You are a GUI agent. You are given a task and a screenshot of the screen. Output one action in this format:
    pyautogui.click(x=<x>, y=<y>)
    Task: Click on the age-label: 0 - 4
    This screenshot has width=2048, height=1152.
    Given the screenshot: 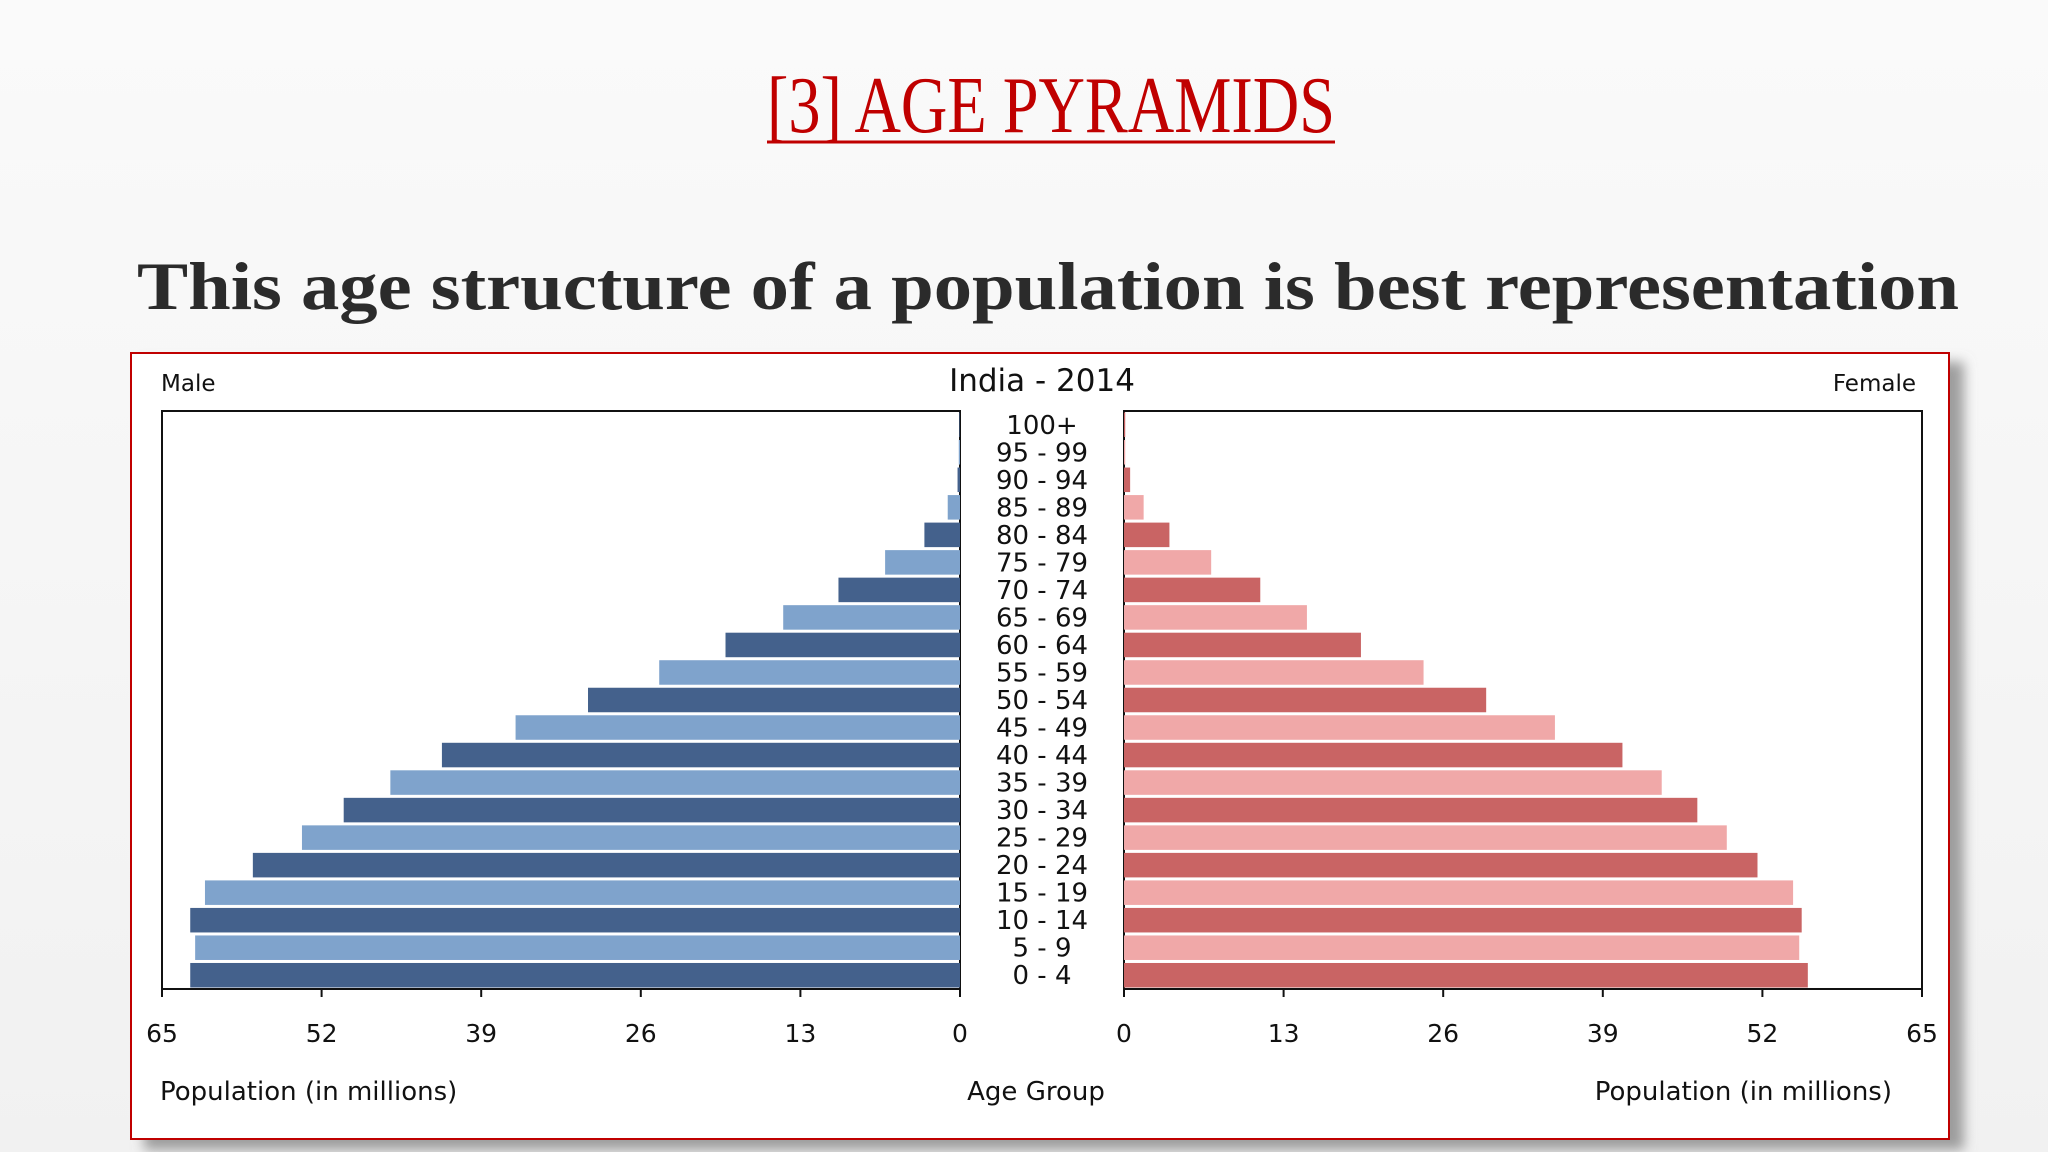 What is the action you would take?
    pyautogui.click(x=1042, y=976)
    